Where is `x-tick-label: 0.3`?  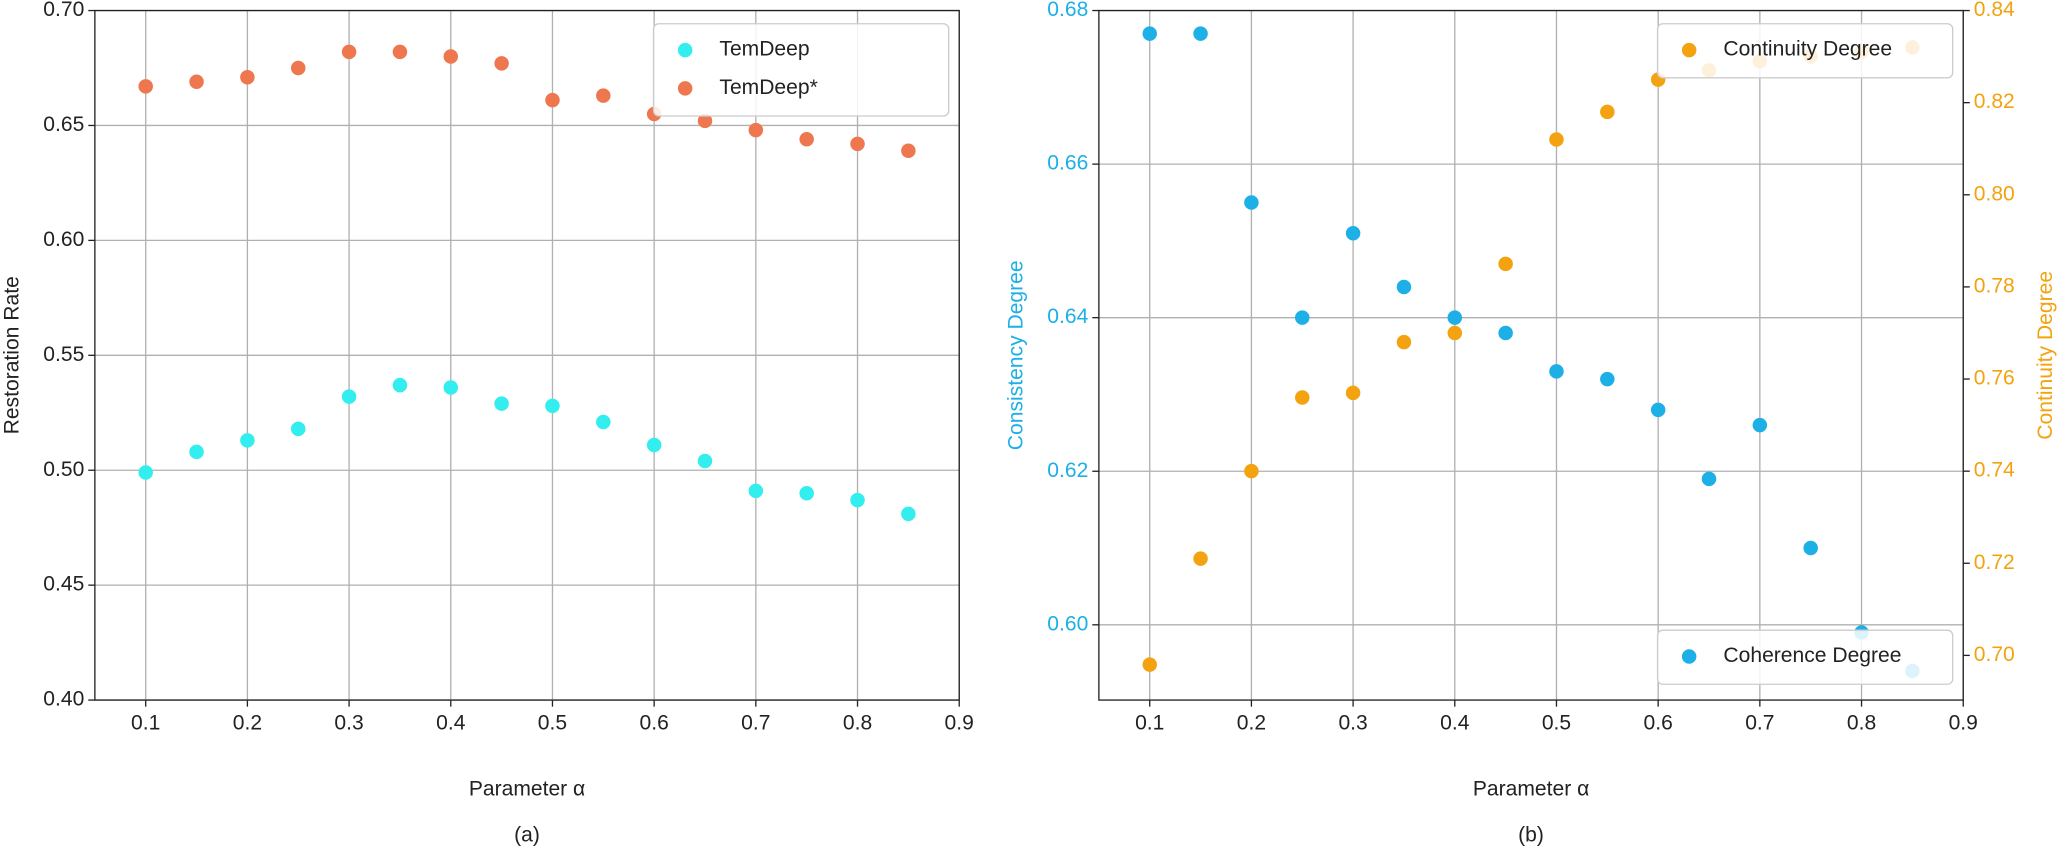
x-tick-label: 0.3 is located at coordinates (1352, 722).